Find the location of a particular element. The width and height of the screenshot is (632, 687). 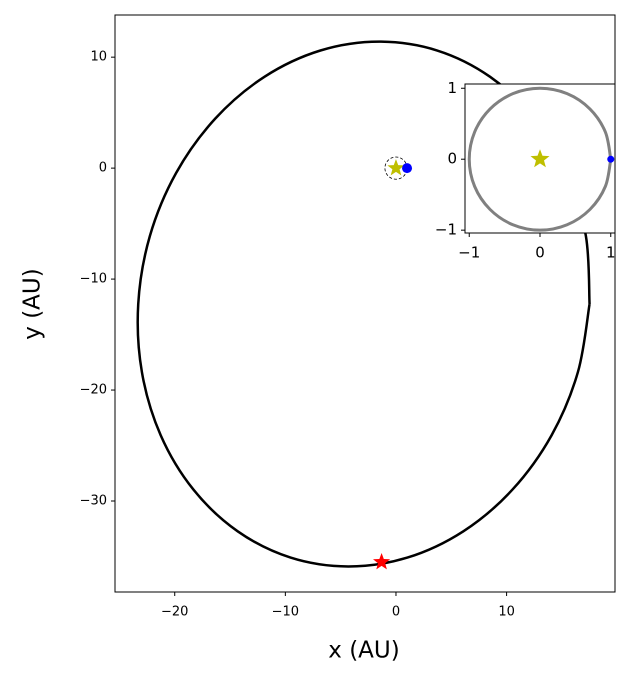

x-tick-label: −1 is located at coordinates (469, 253).